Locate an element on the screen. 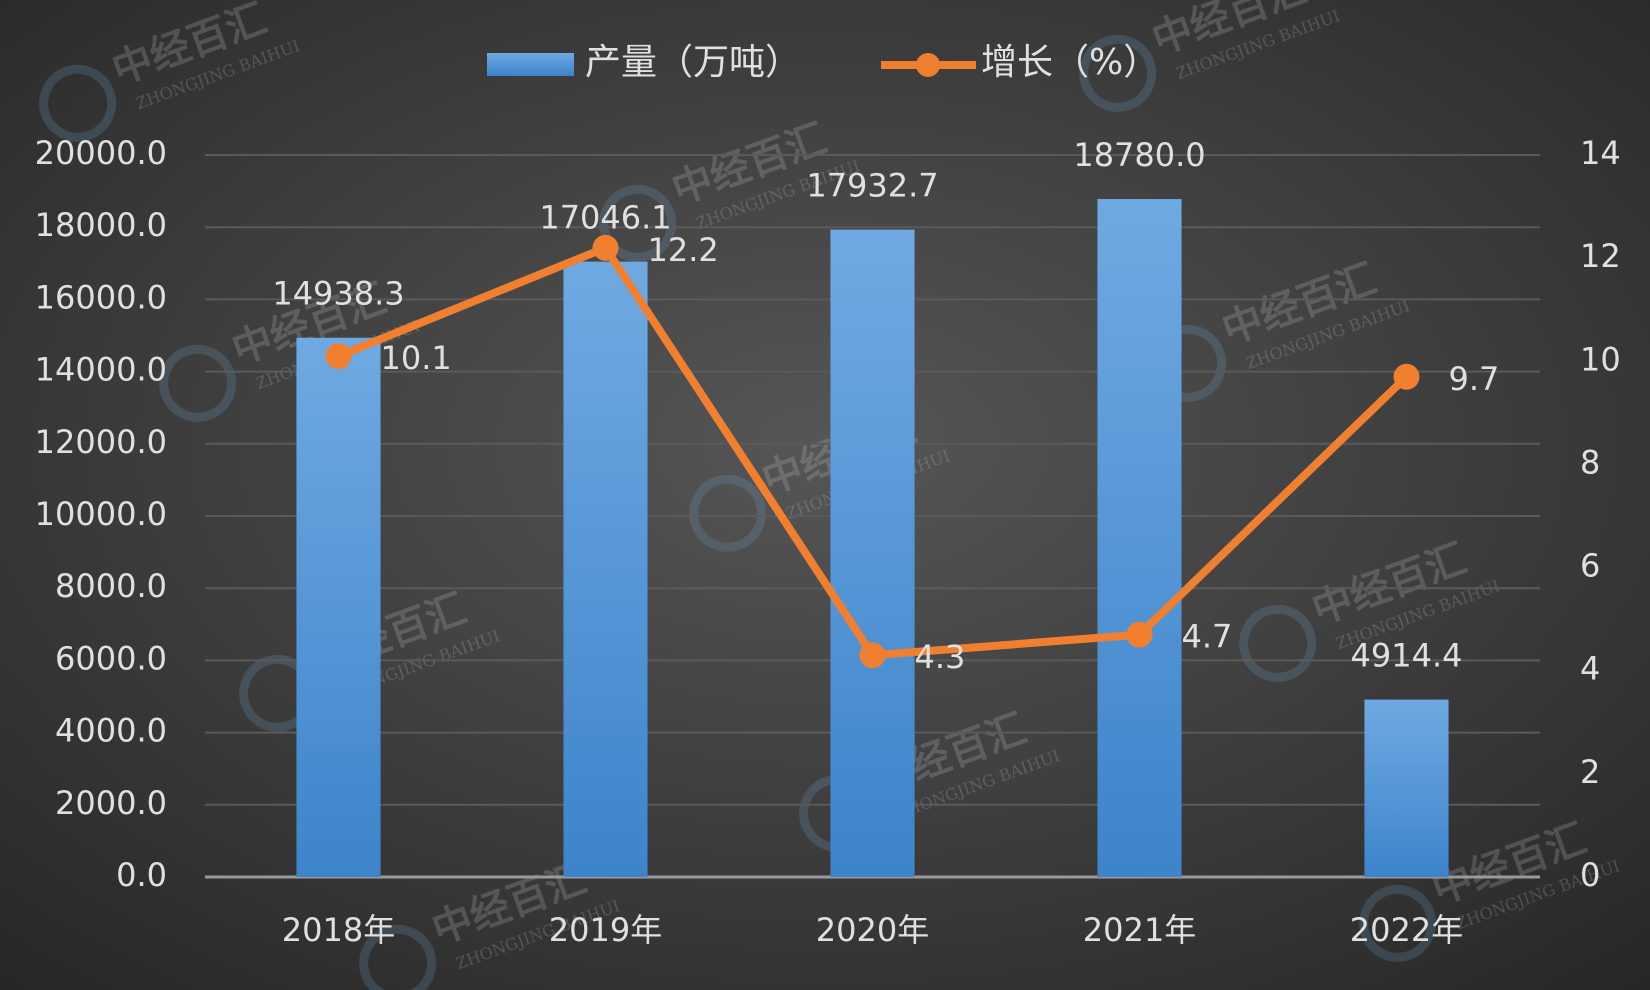 The height and width of the screenshot is (990, 1650). y2-tick-label: 2 is located at coordinates (1590, 772).